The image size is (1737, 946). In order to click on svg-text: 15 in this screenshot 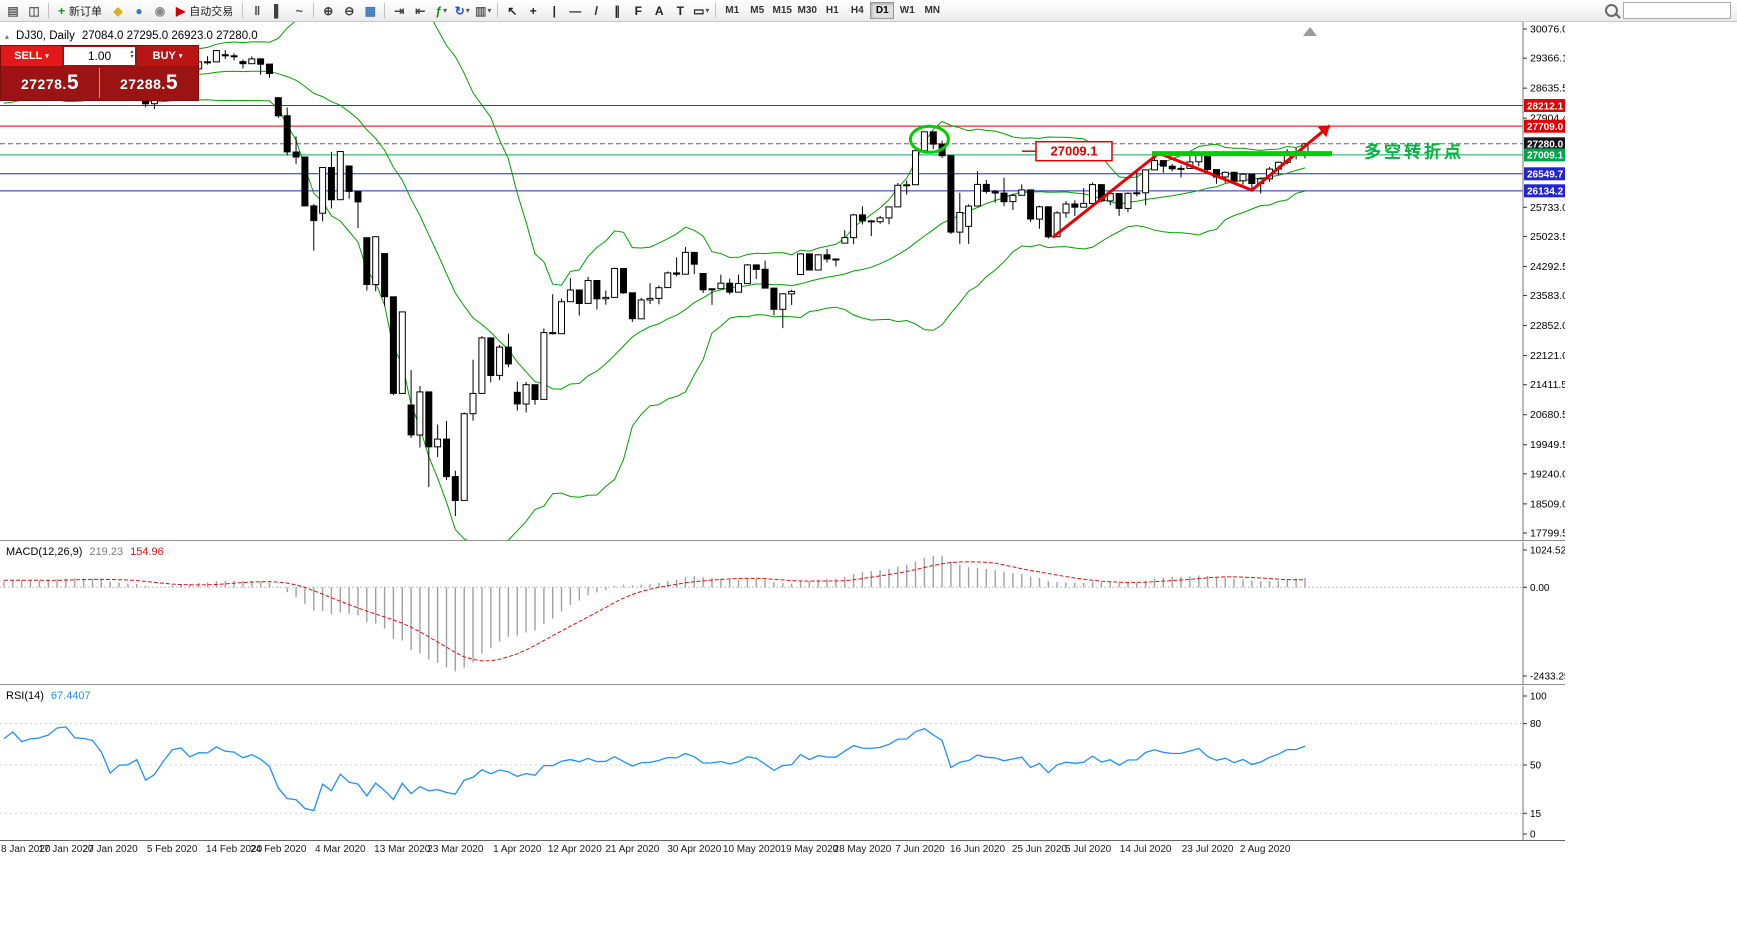, I will do `click(1536, 814)`.